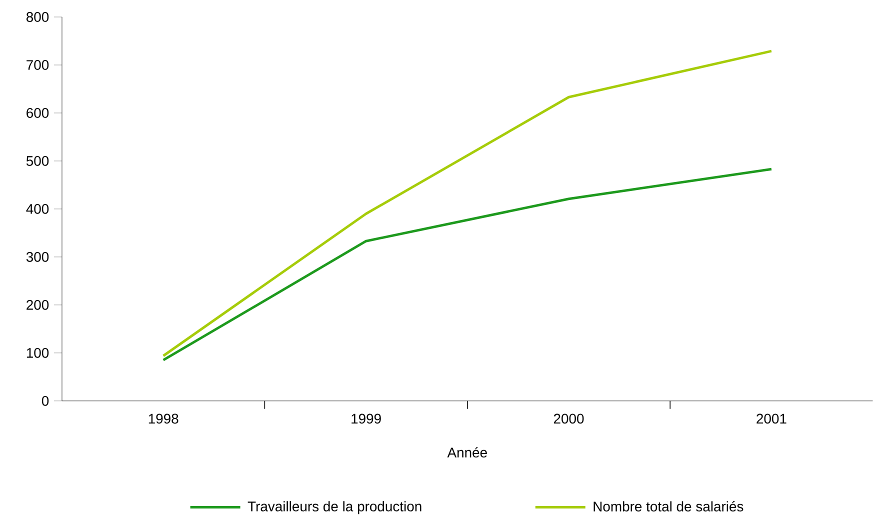  What do you see at coordinates (669, 506) in the screenshot?
I see `legend-label: Nombre total de salariés` at bounding box center [669, 506].